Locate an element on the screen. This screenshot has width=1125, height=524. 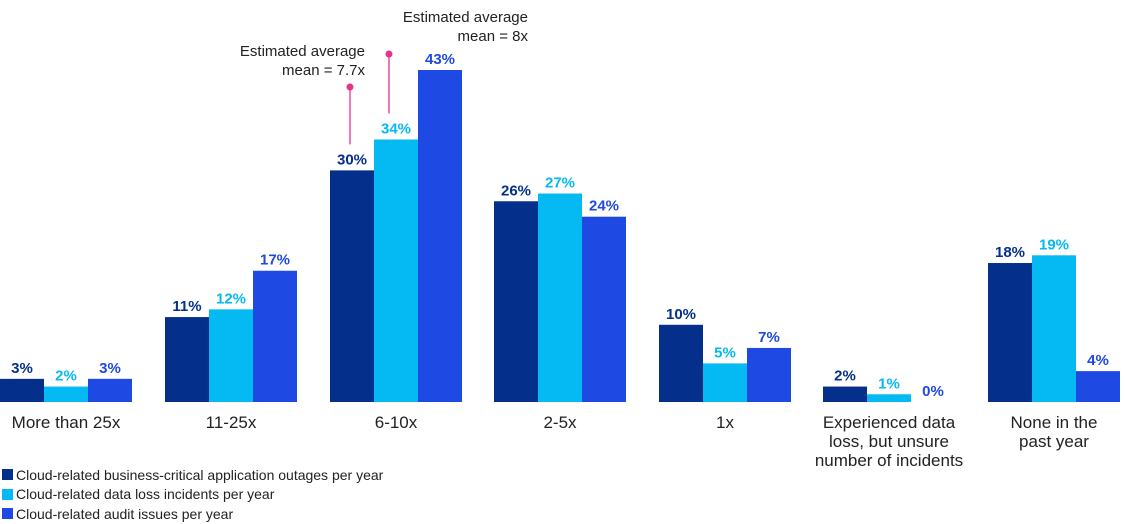
value-label: 11% is located at coordinates (186, 306).